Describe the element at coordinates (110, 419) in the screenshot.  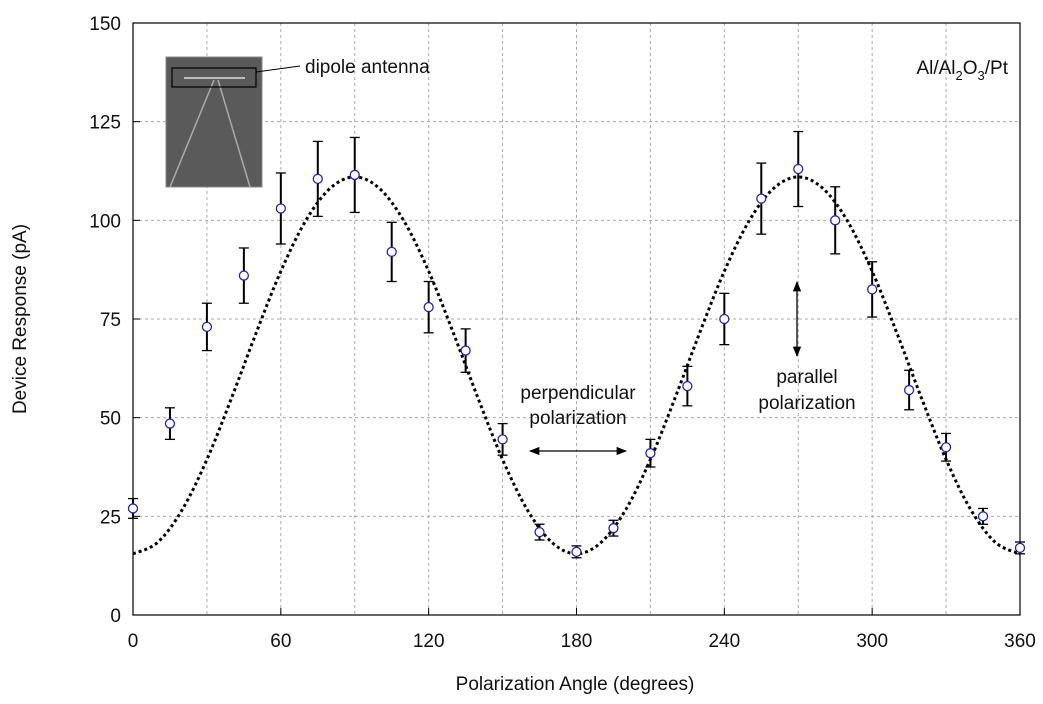
I see `y-tick-label: 50` at that location.